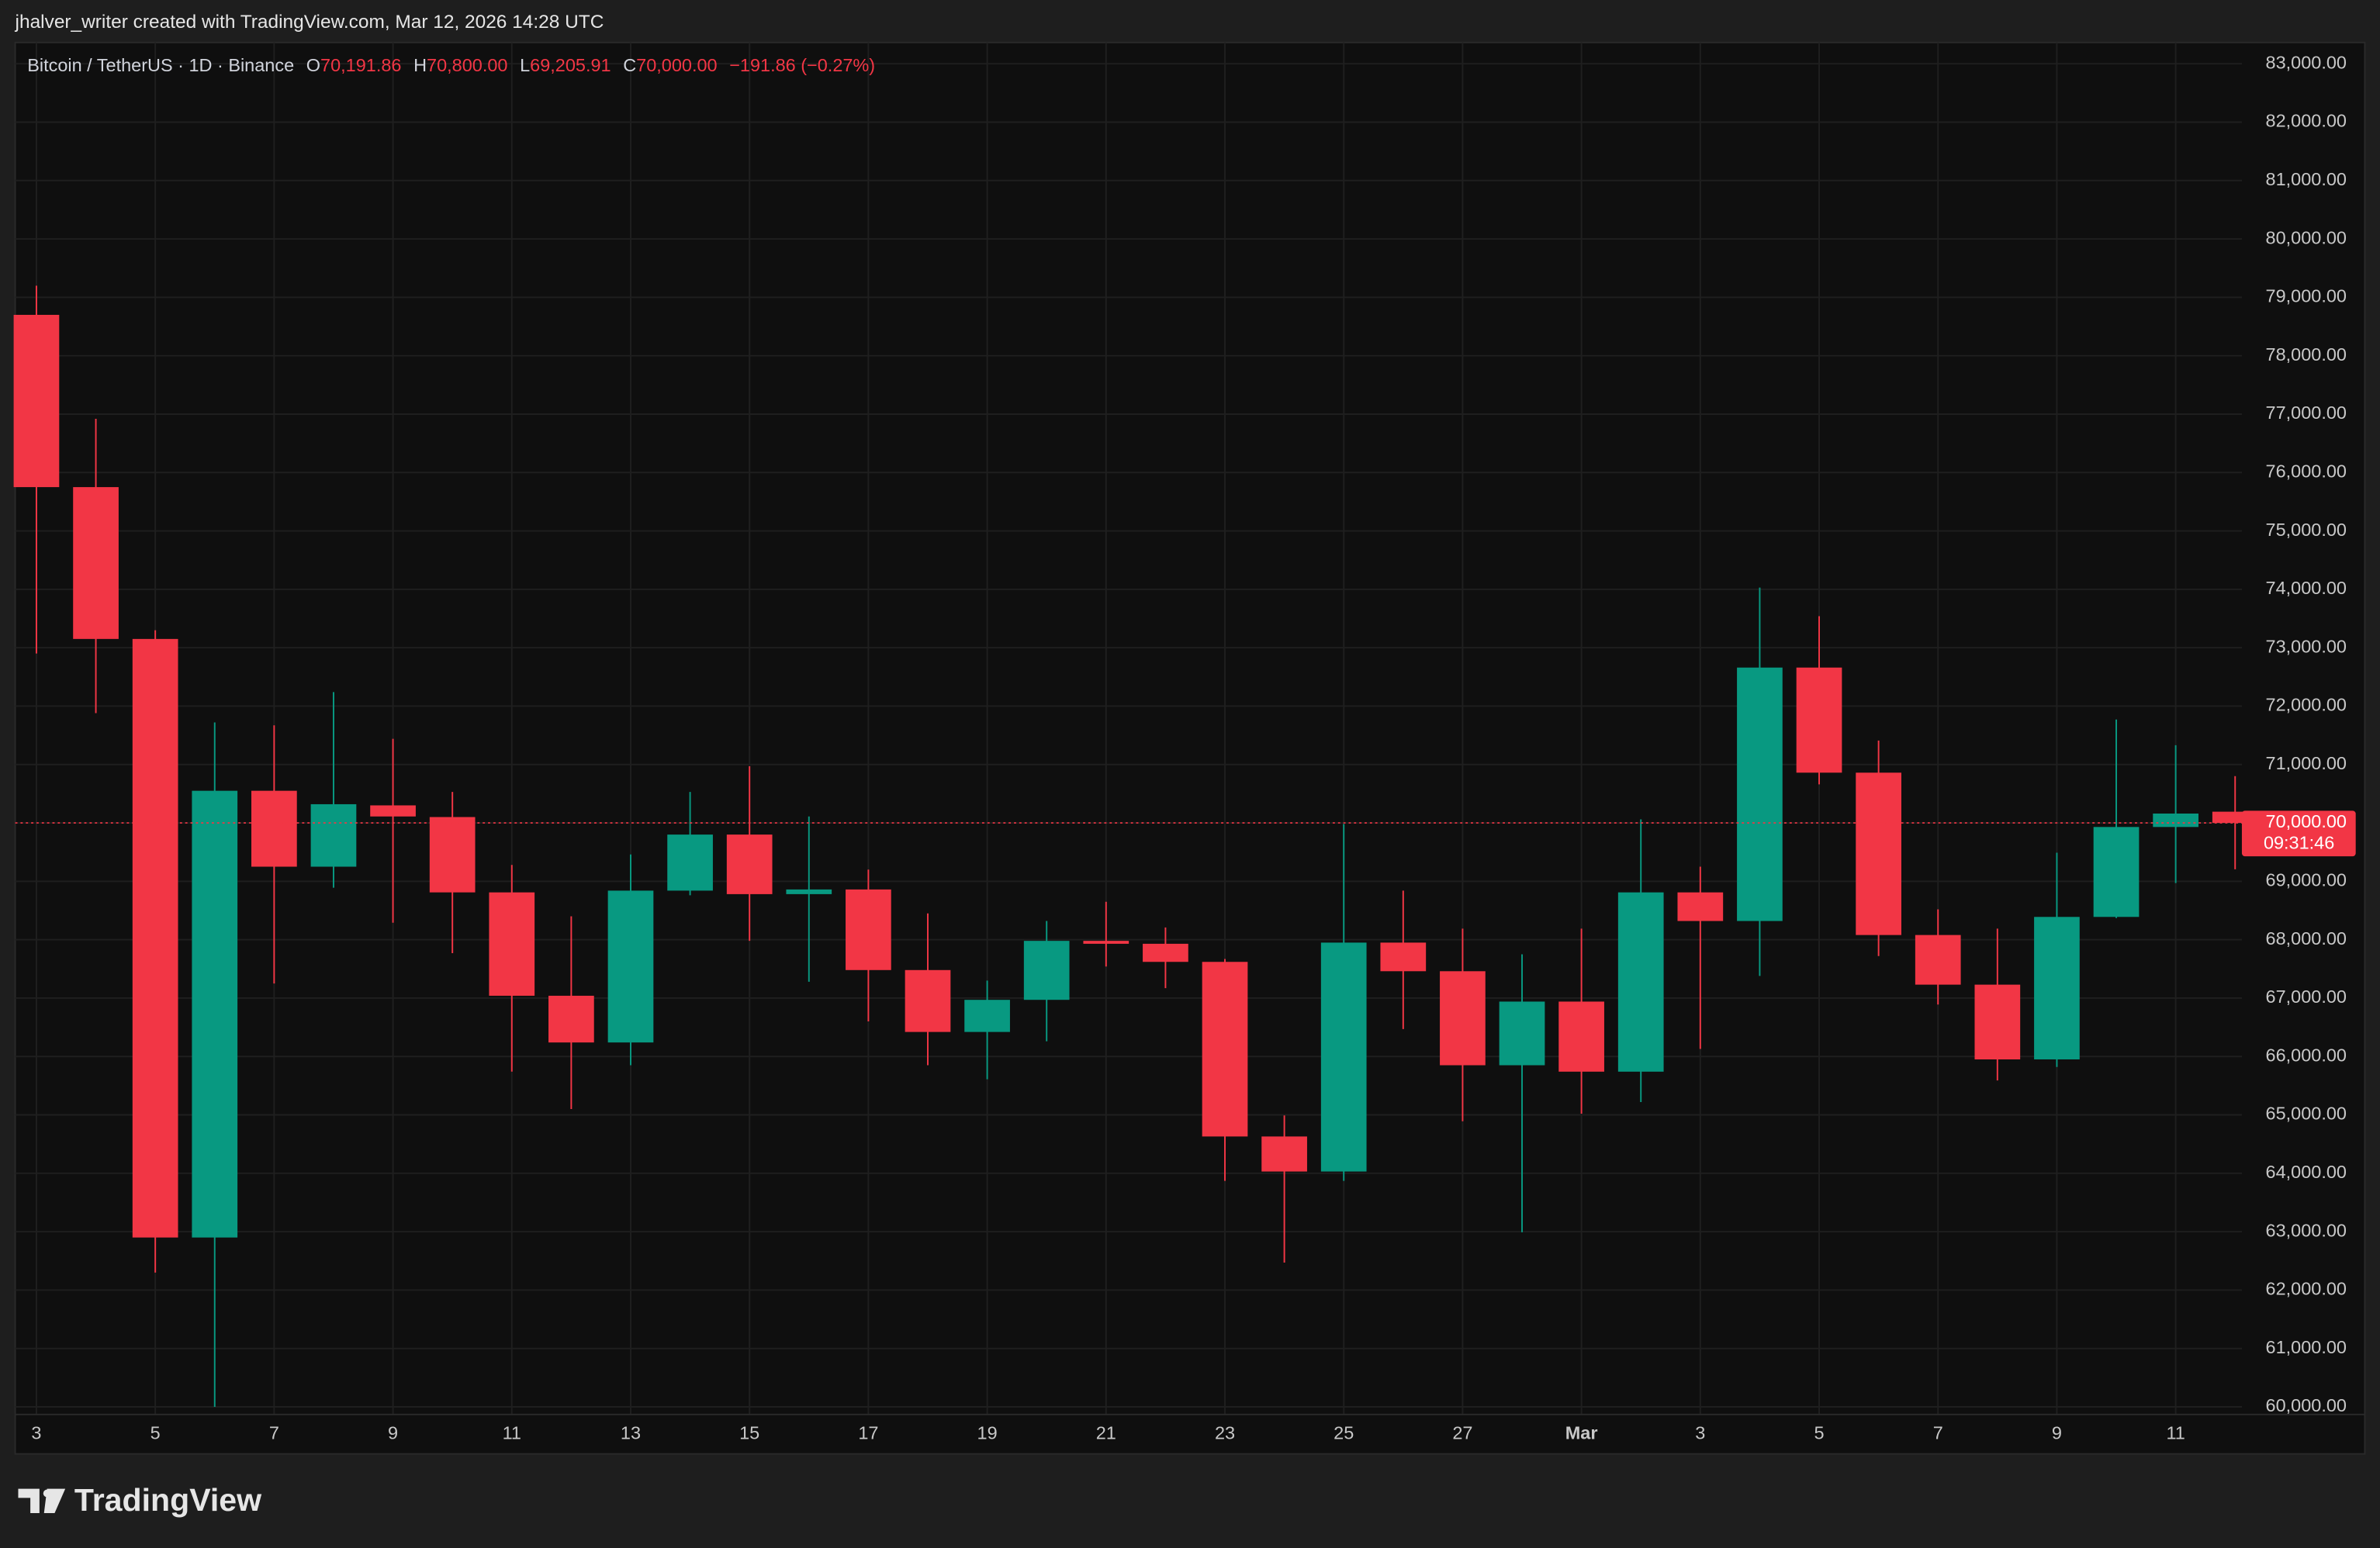  Describe the element at coordinates (2306, 997) in the screenshot. I see `y-tick-label: 67,000.00` at that location.